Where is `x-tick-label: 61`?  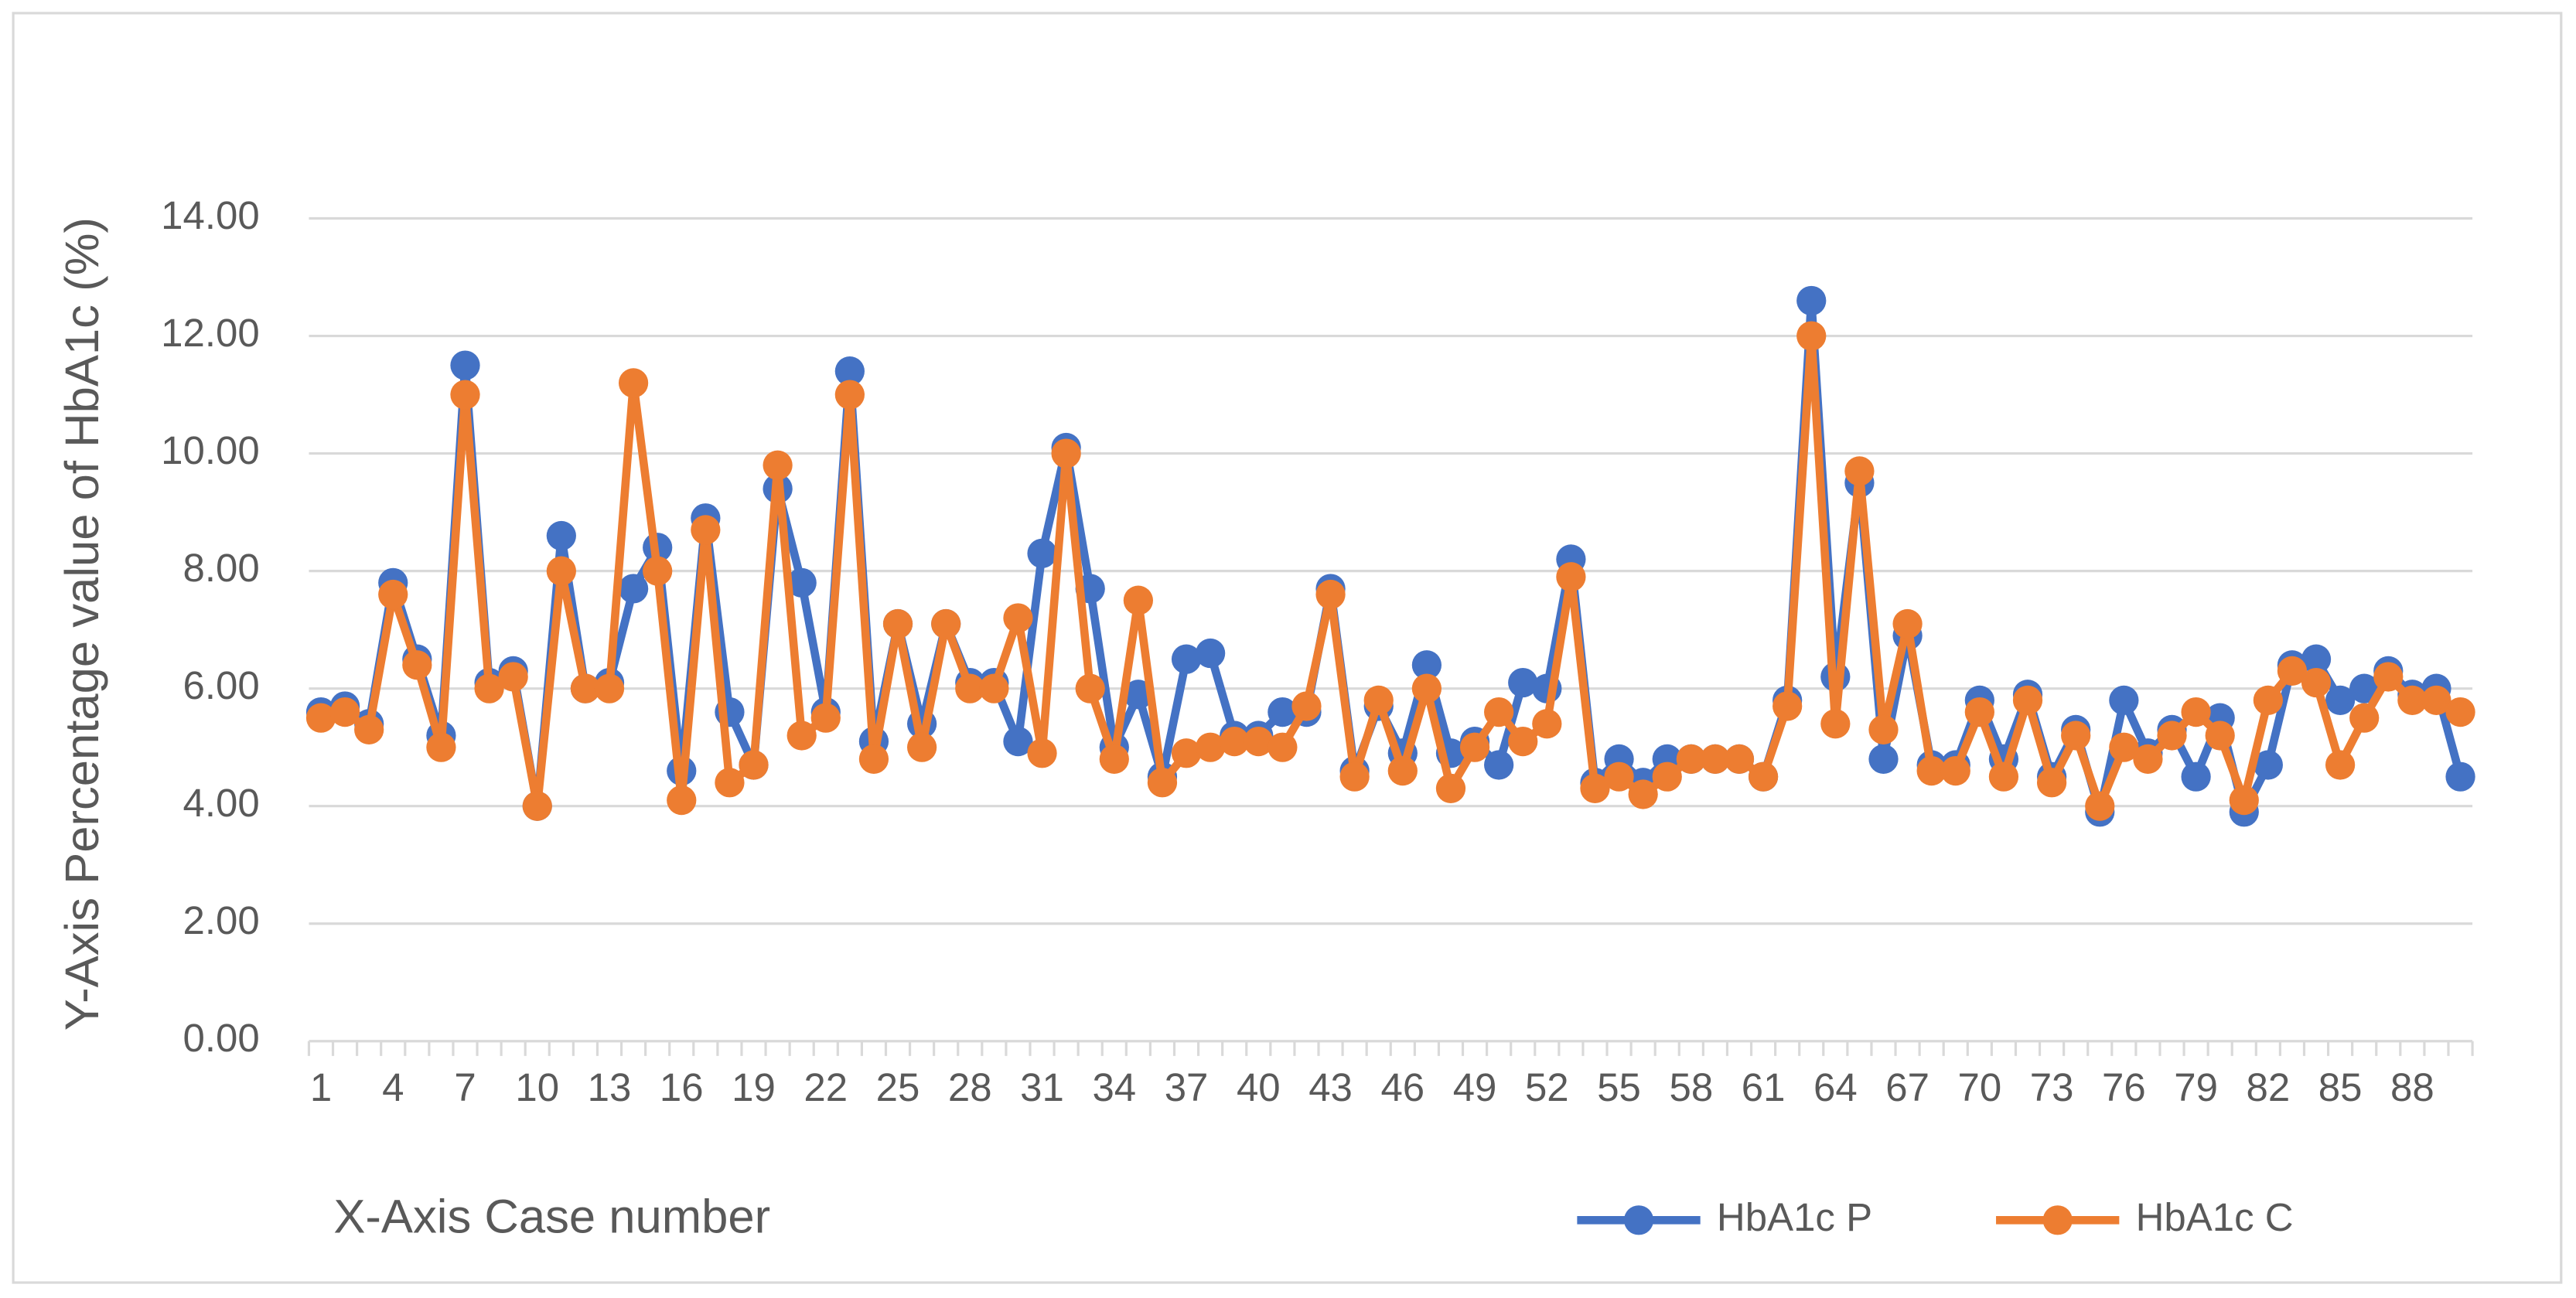 x-tick-label: 61 is located at coordinates (1764, 1087).